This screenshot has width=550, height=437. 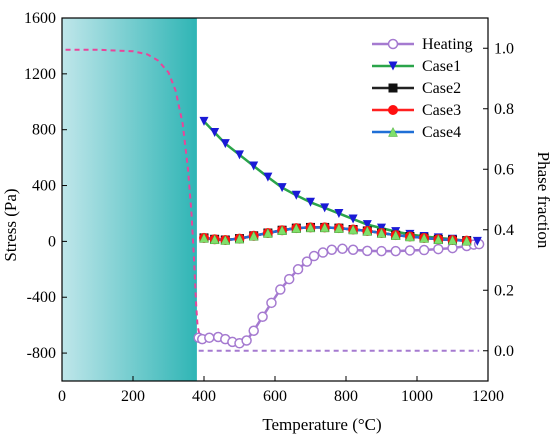 I want to click on x-tick-label: 200, so click(x=133, y=396).